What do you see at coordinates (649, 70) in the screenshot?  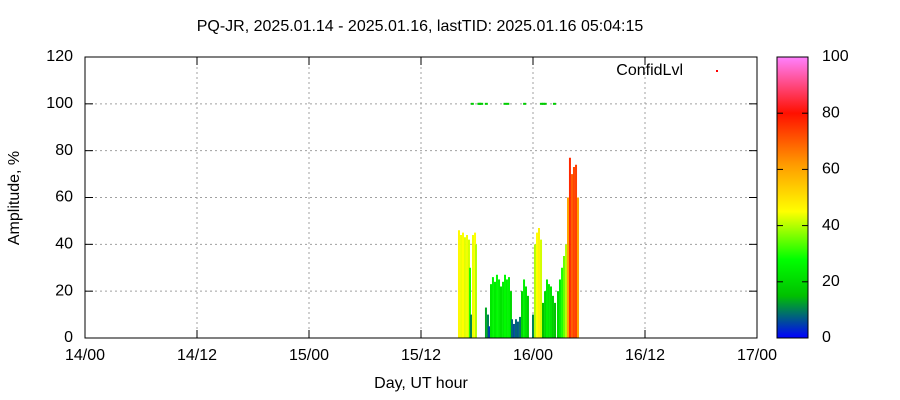 I see `legend-label: ConfidLvl` at bounding box center [649, 70].